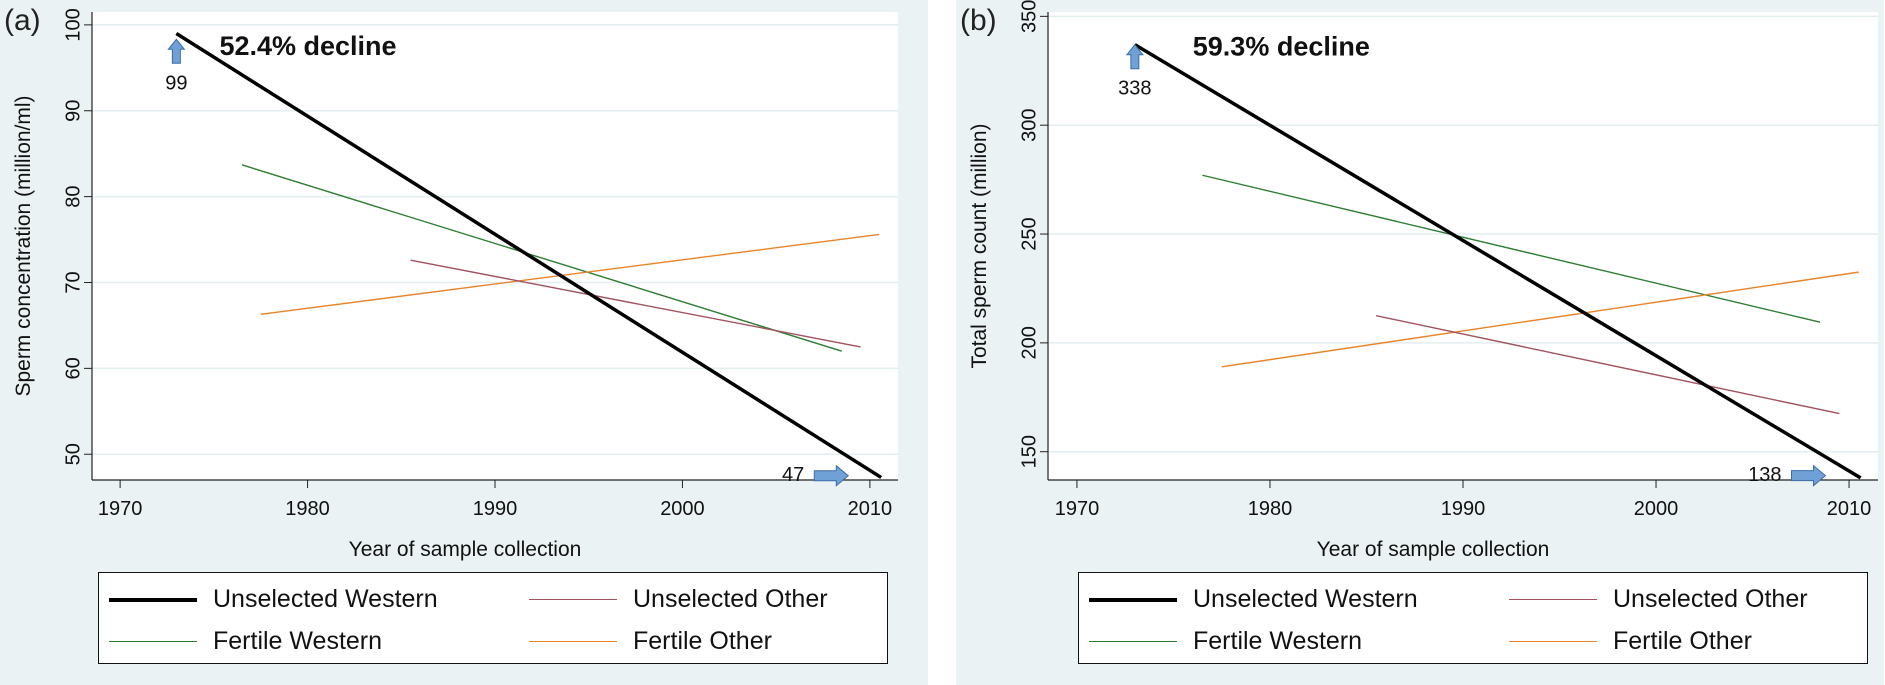  What do you see at coordinates (23, 245) in the screenshot?
I see `y-axis-title: Sperm concentration (million/ml)` at bounding box center [23, 245].